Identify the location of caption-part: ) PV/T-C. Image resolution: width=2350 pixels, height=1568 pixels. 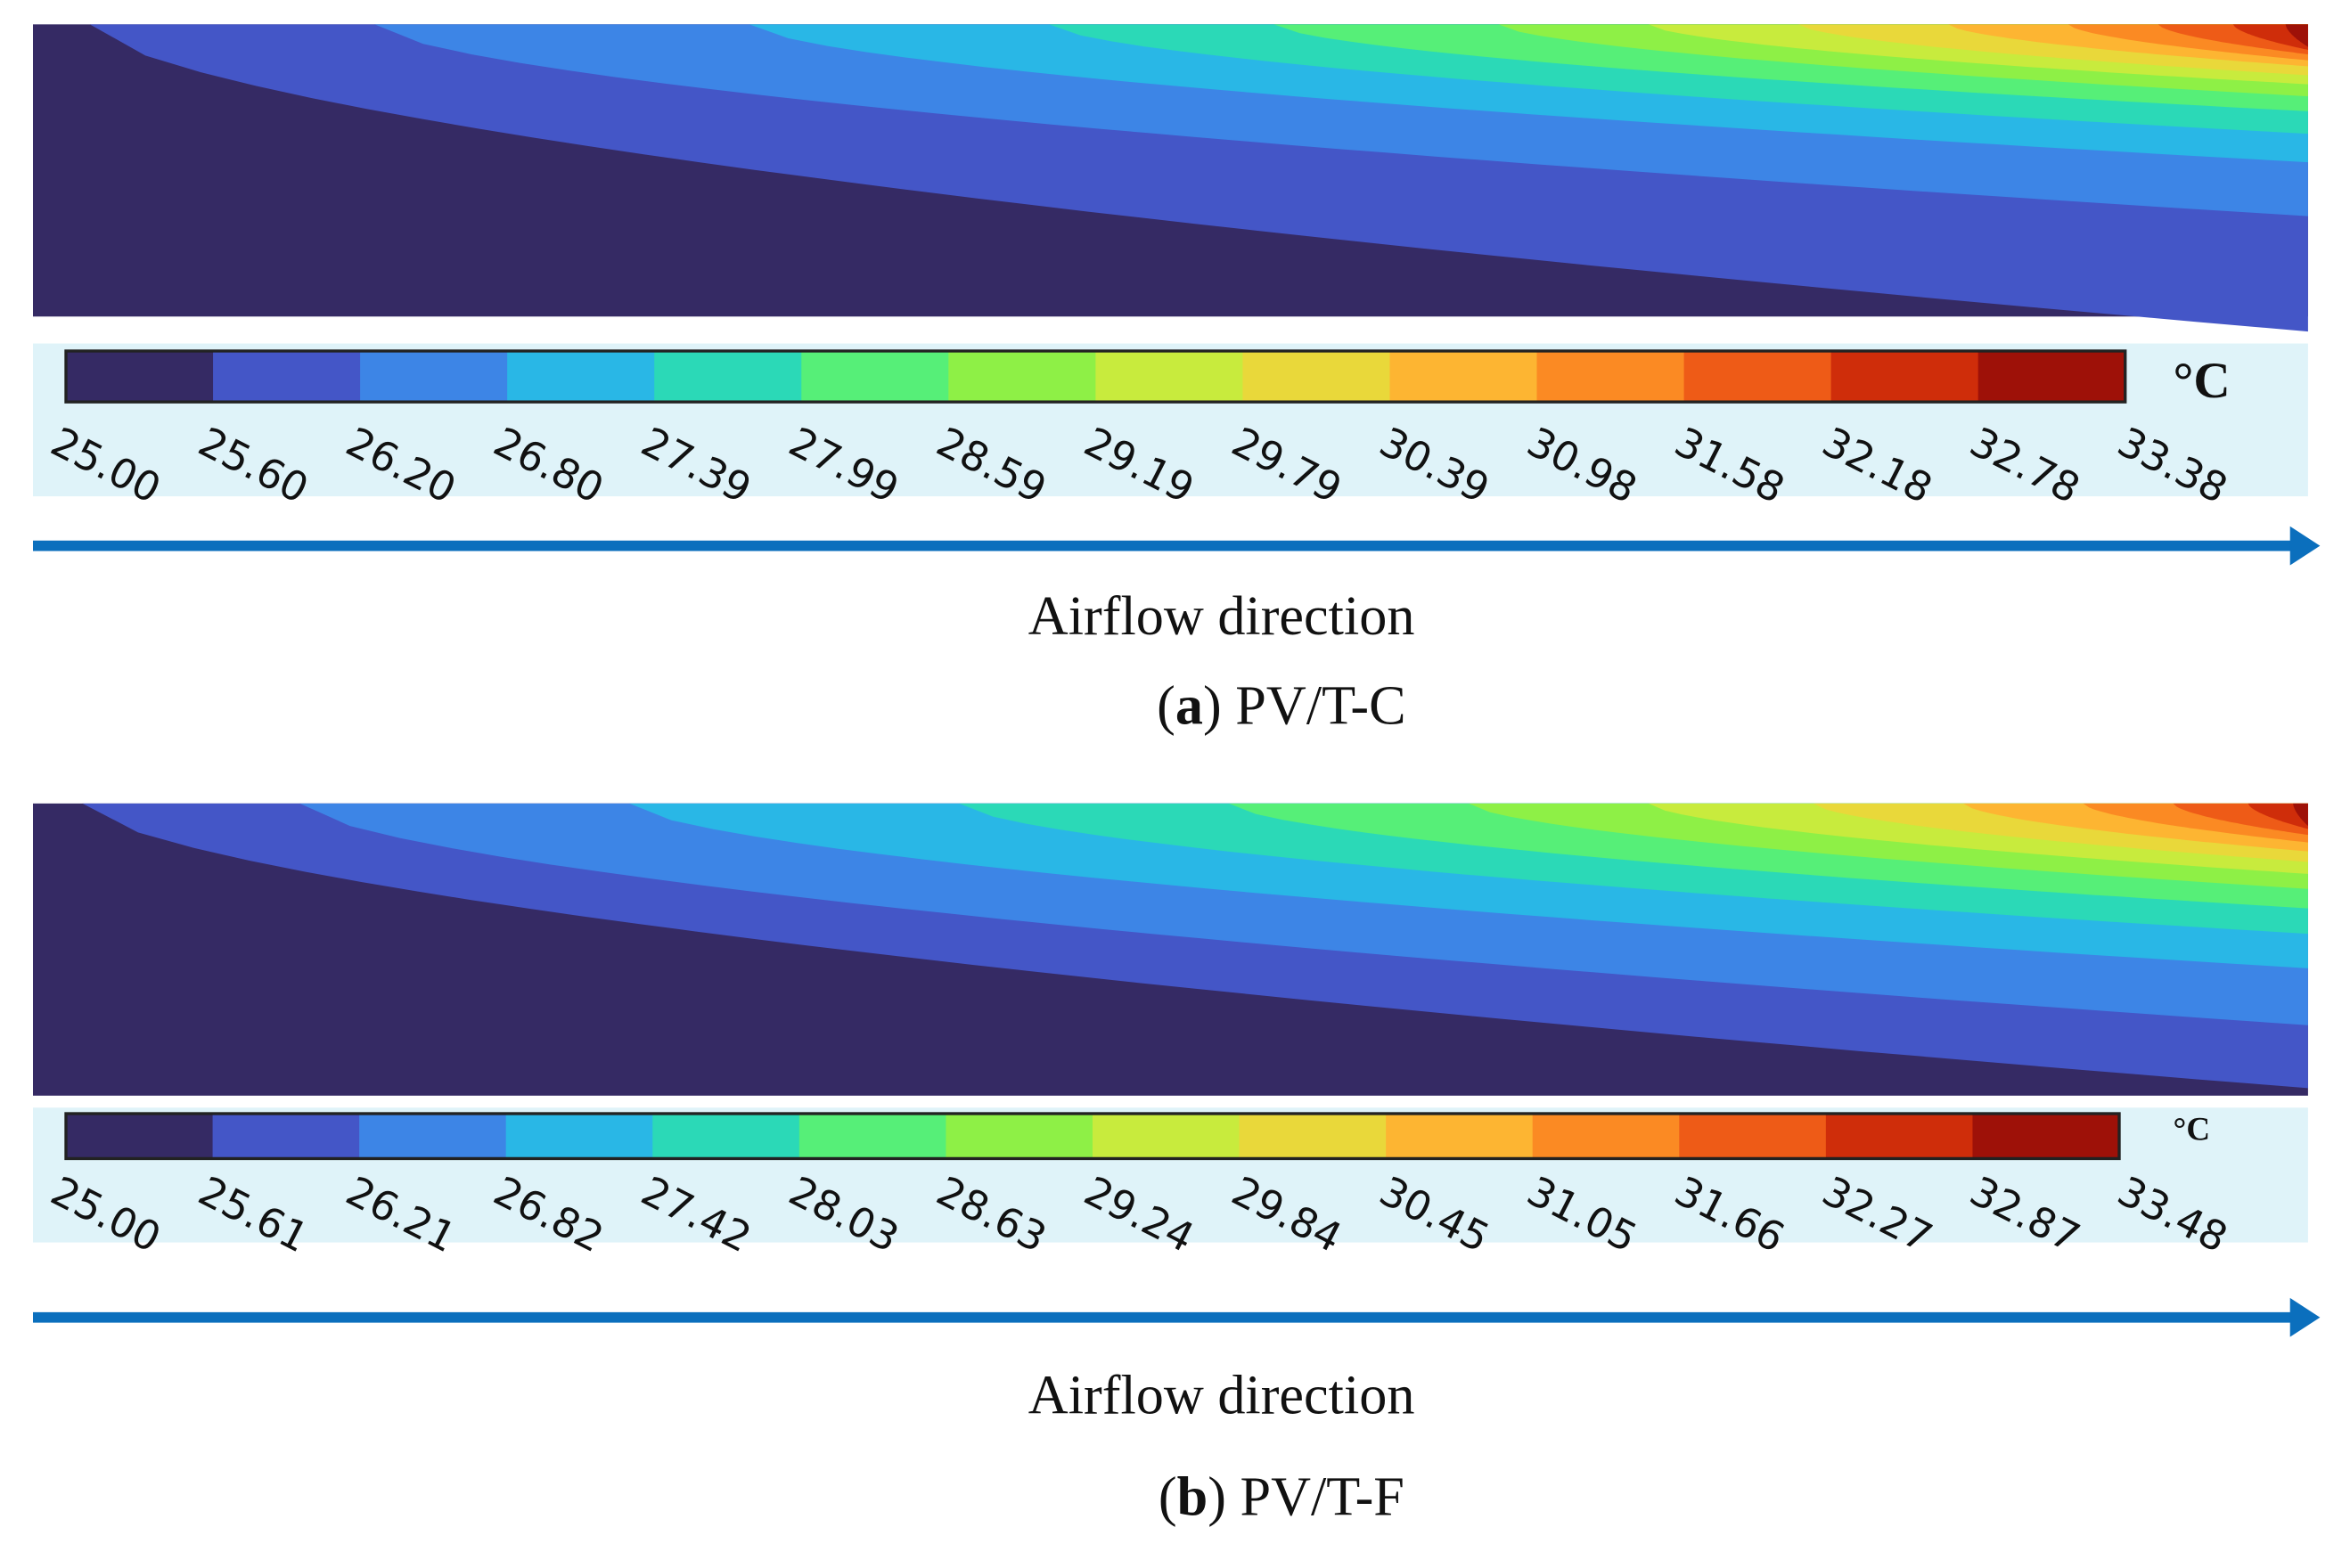
(1304, 706).